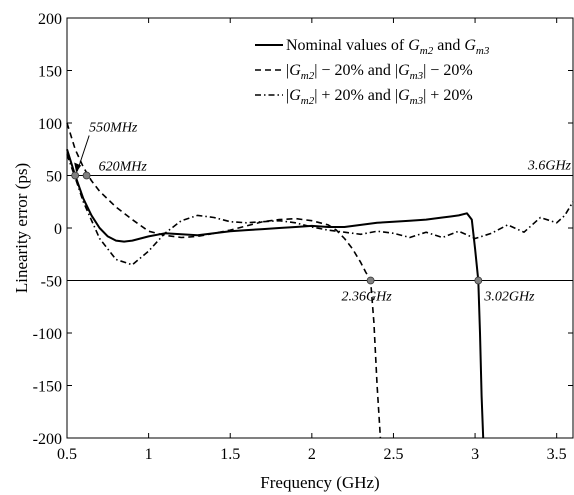 The width and height of the screenshot is (574, 495). I want to click on x-tick-label: 3, so click(475, 454).